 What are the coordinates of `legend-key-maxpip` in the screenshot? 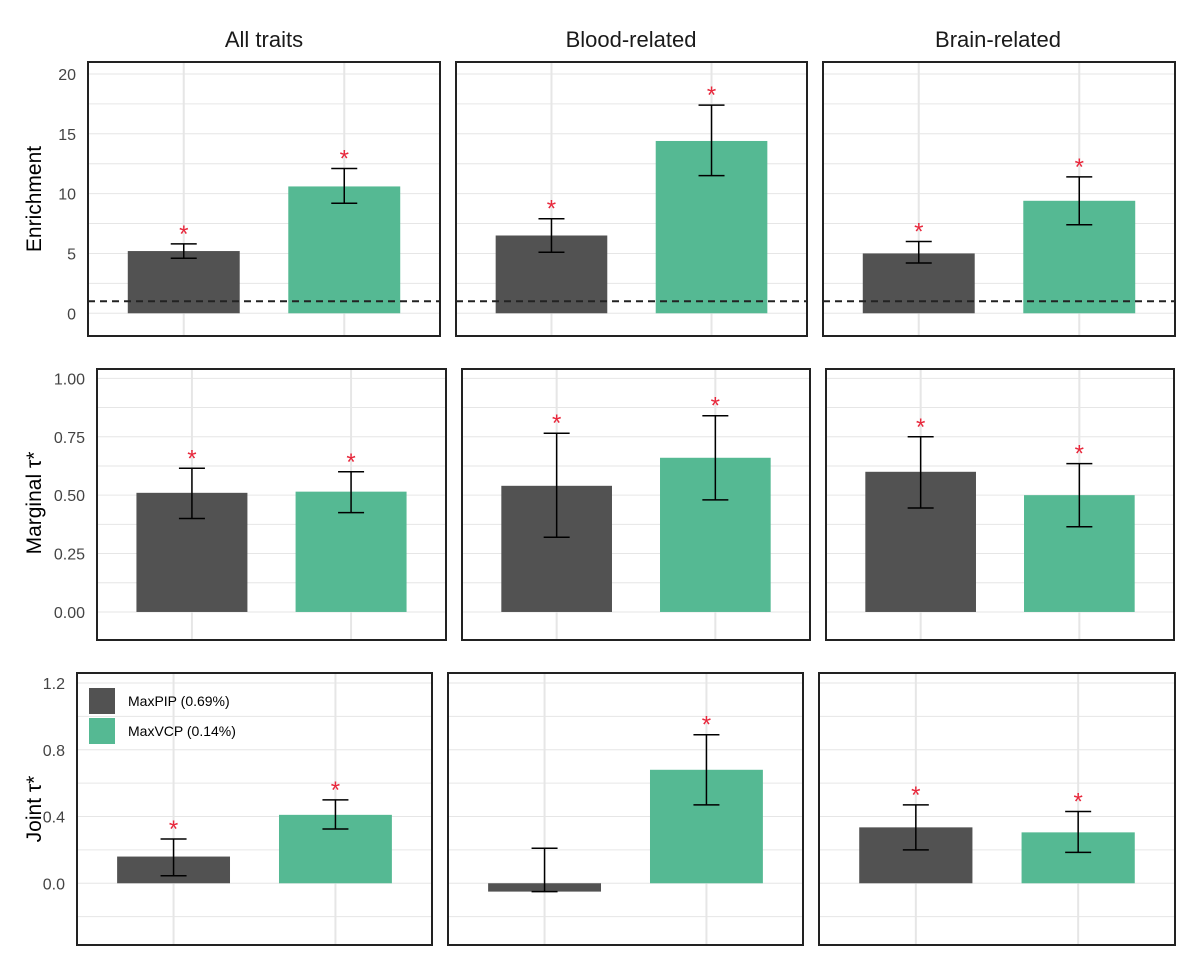 It's located at (102, 701).